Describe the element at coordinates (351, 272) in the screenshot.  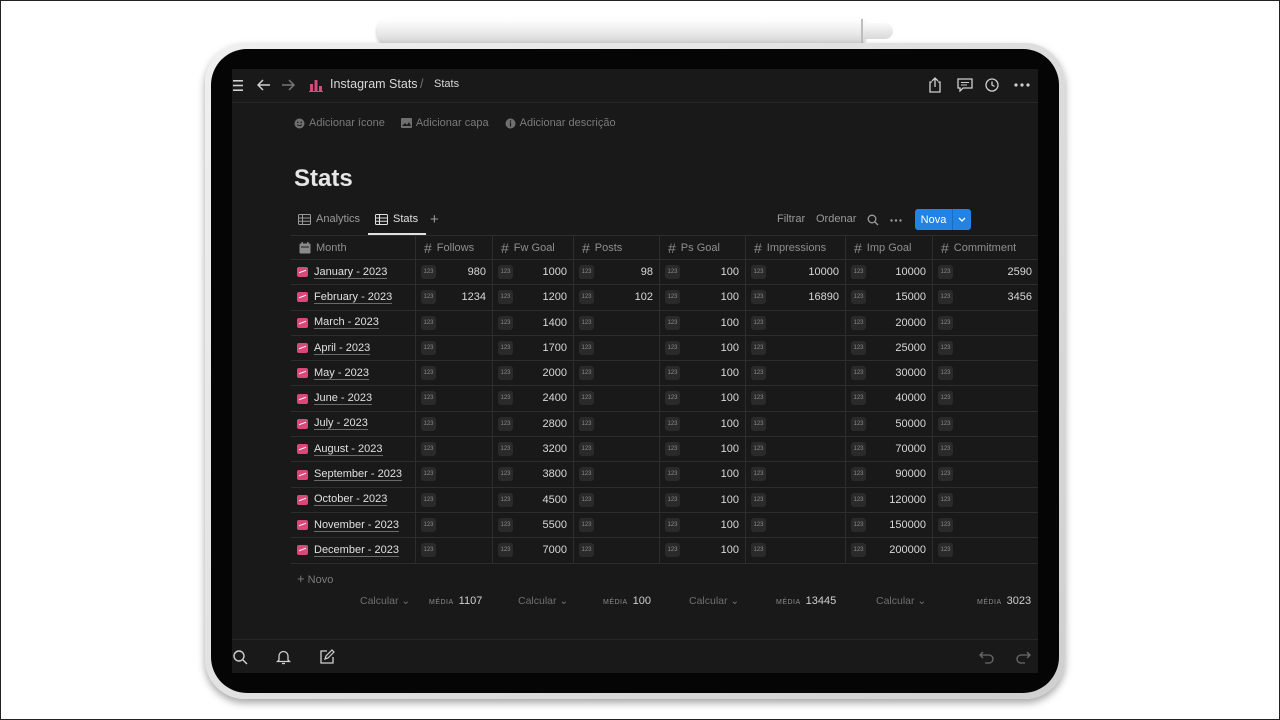
I see `month-name: January - 2023` at that location.